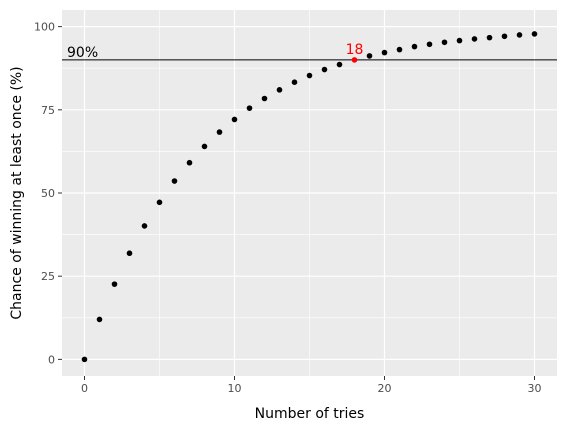 The height and width of the screenshot is (430, 567). Describe the element at coordinates (48, 110) in the screenshot. I see `y-tick-label: 75` at that location.